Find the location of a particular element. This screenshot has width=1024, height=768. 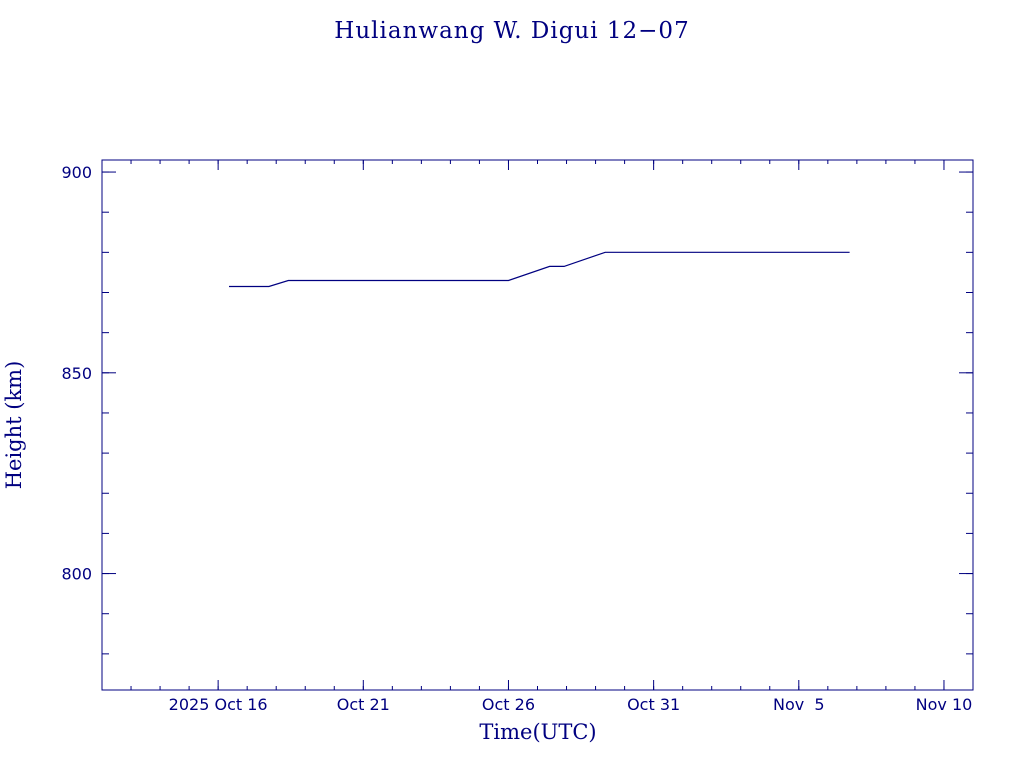

x-tick-label: Oct 21 is located at coordinates (363, 704).